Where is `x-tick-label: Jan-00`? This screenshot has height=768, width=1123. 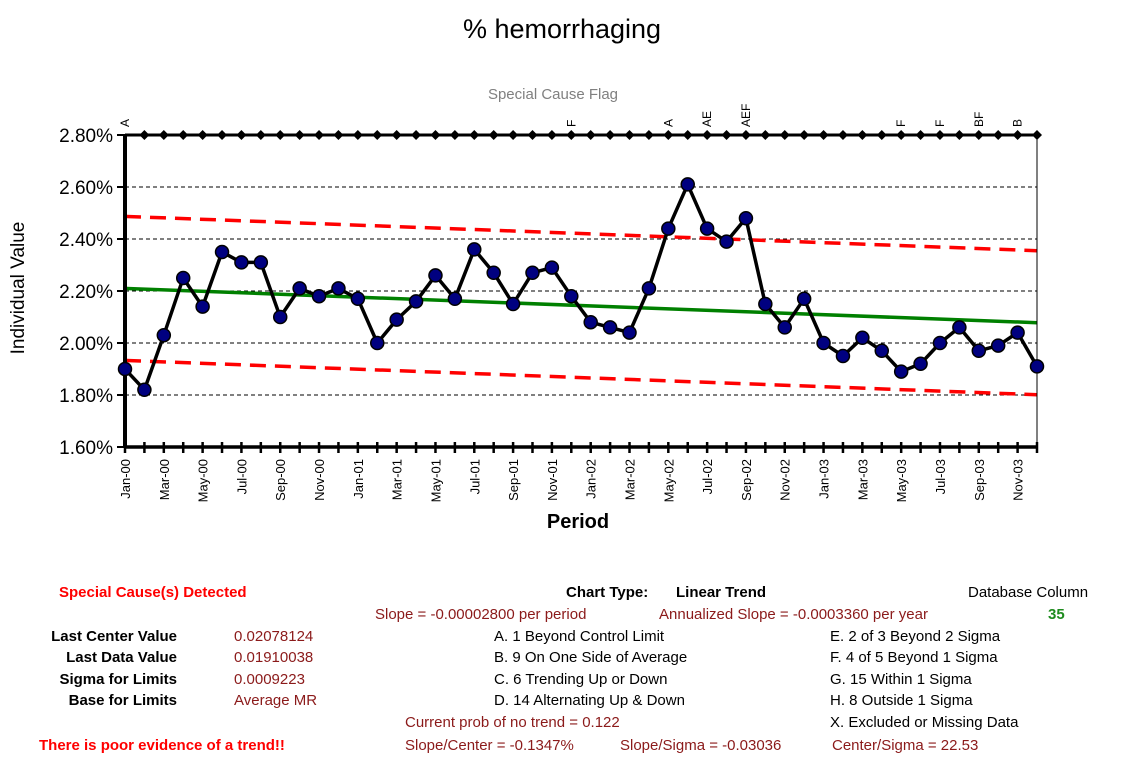
x-tick-label: Jan-00 is located at coordinates (125, 479).